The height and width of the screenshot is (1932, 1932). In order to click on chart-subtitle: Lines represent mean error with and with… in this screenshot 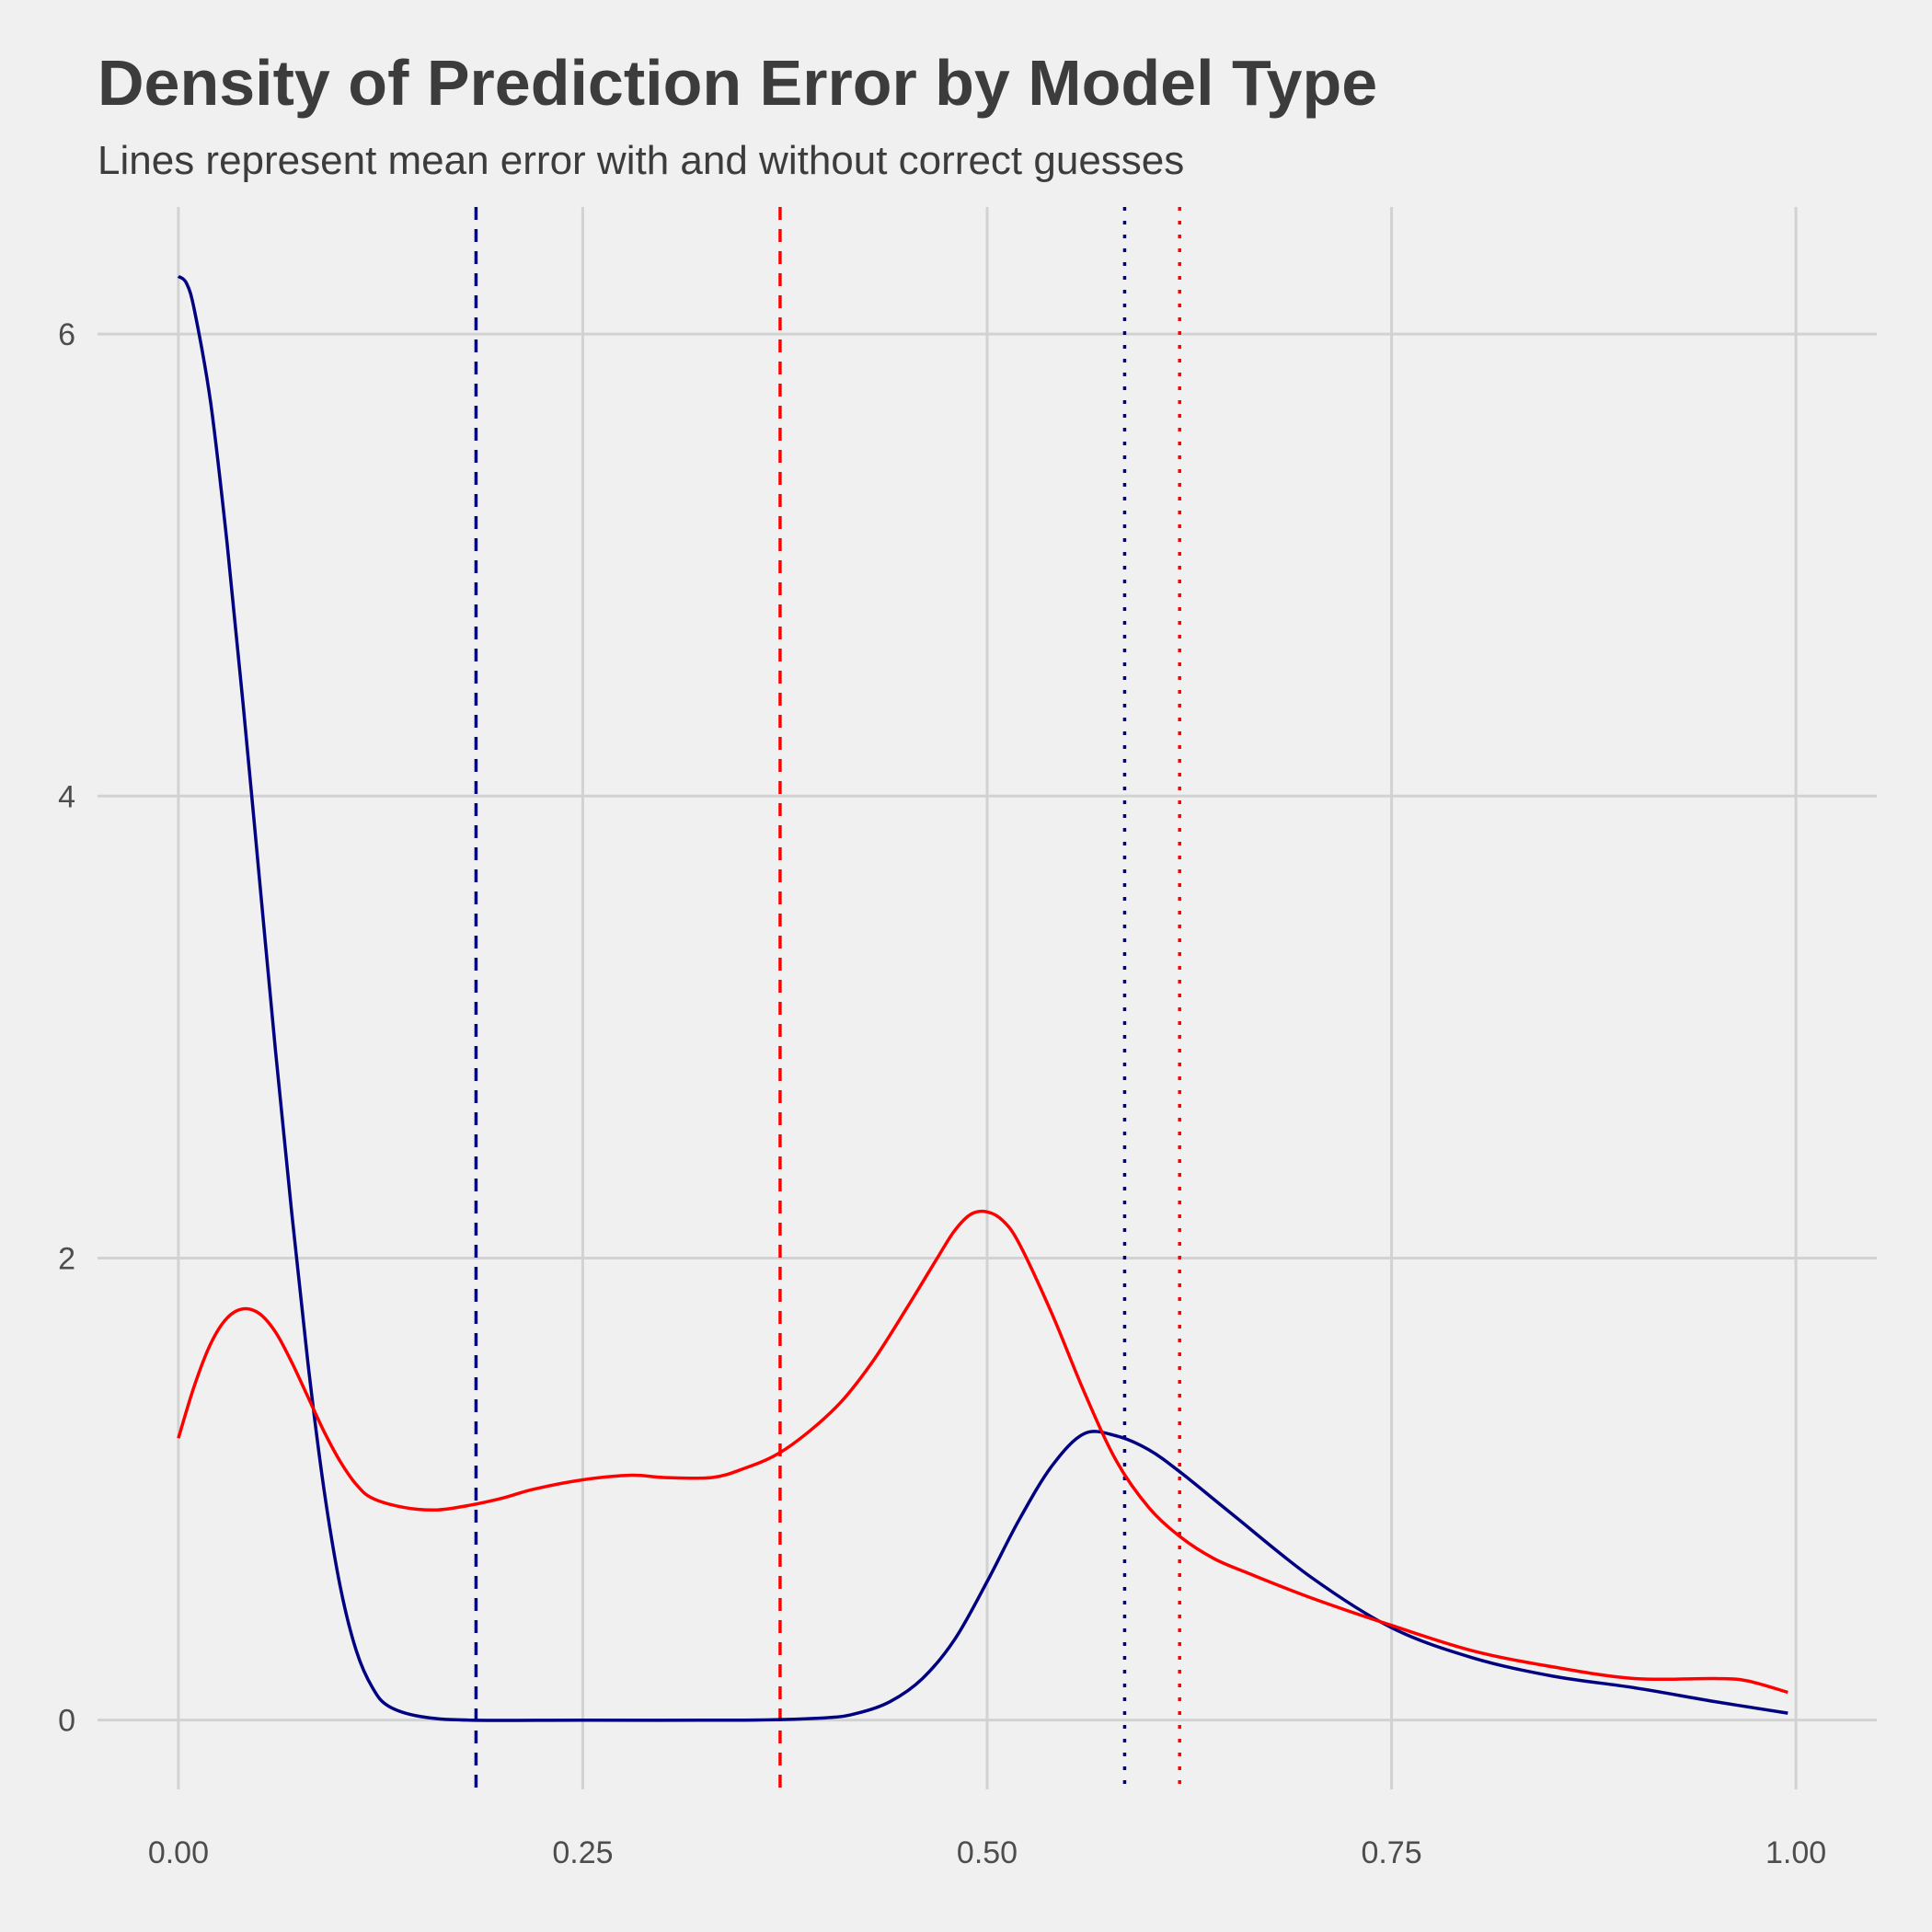, I will do `click(641, 160)`.